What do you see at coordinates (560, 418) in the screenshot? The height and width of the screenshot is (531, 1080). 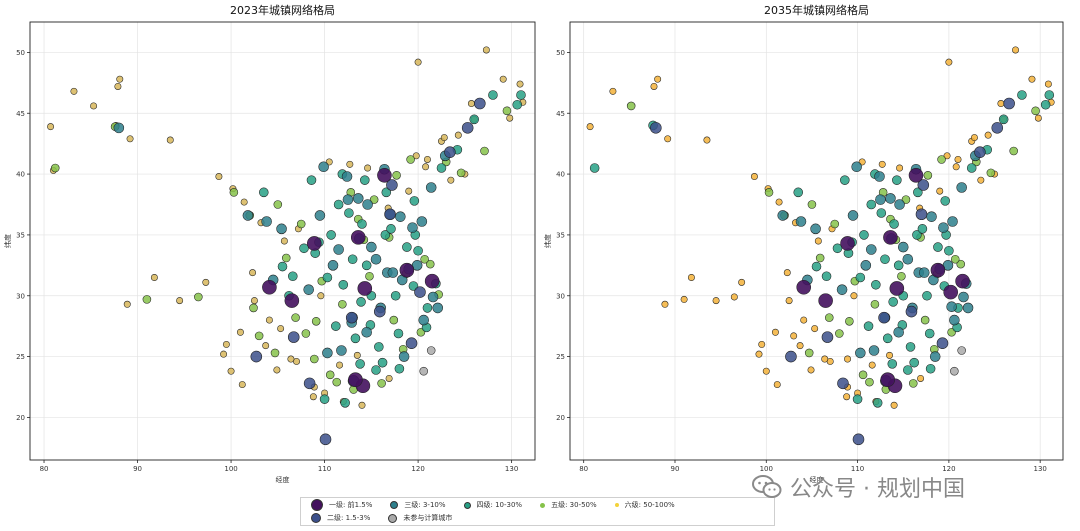 I see `y-tick-label: 20` at bounding box center [560, 418].